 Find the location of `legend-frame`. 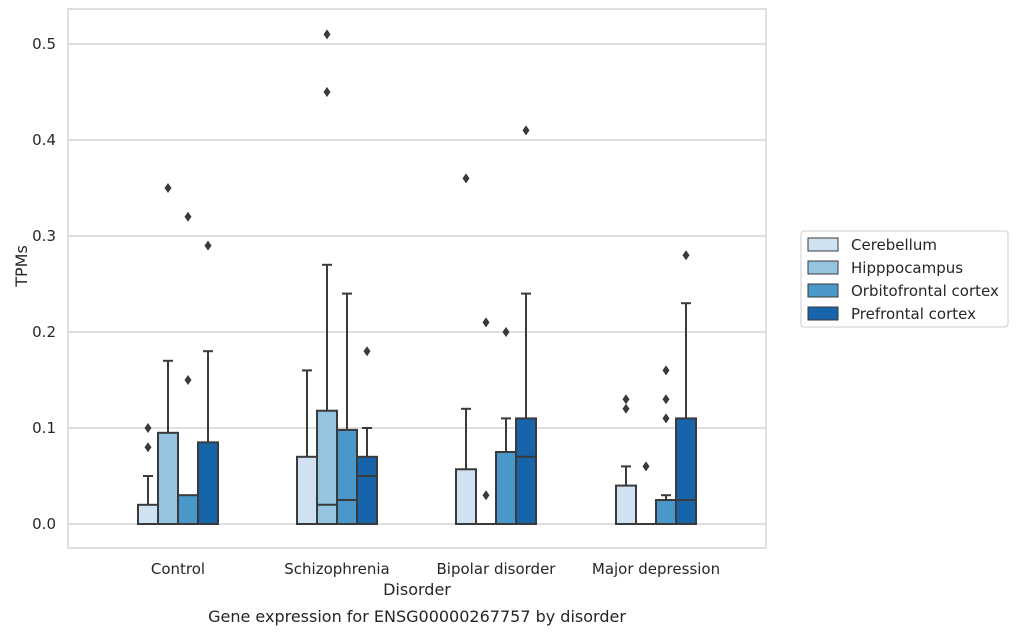

legend-frame is located at coordinates (904, 279).